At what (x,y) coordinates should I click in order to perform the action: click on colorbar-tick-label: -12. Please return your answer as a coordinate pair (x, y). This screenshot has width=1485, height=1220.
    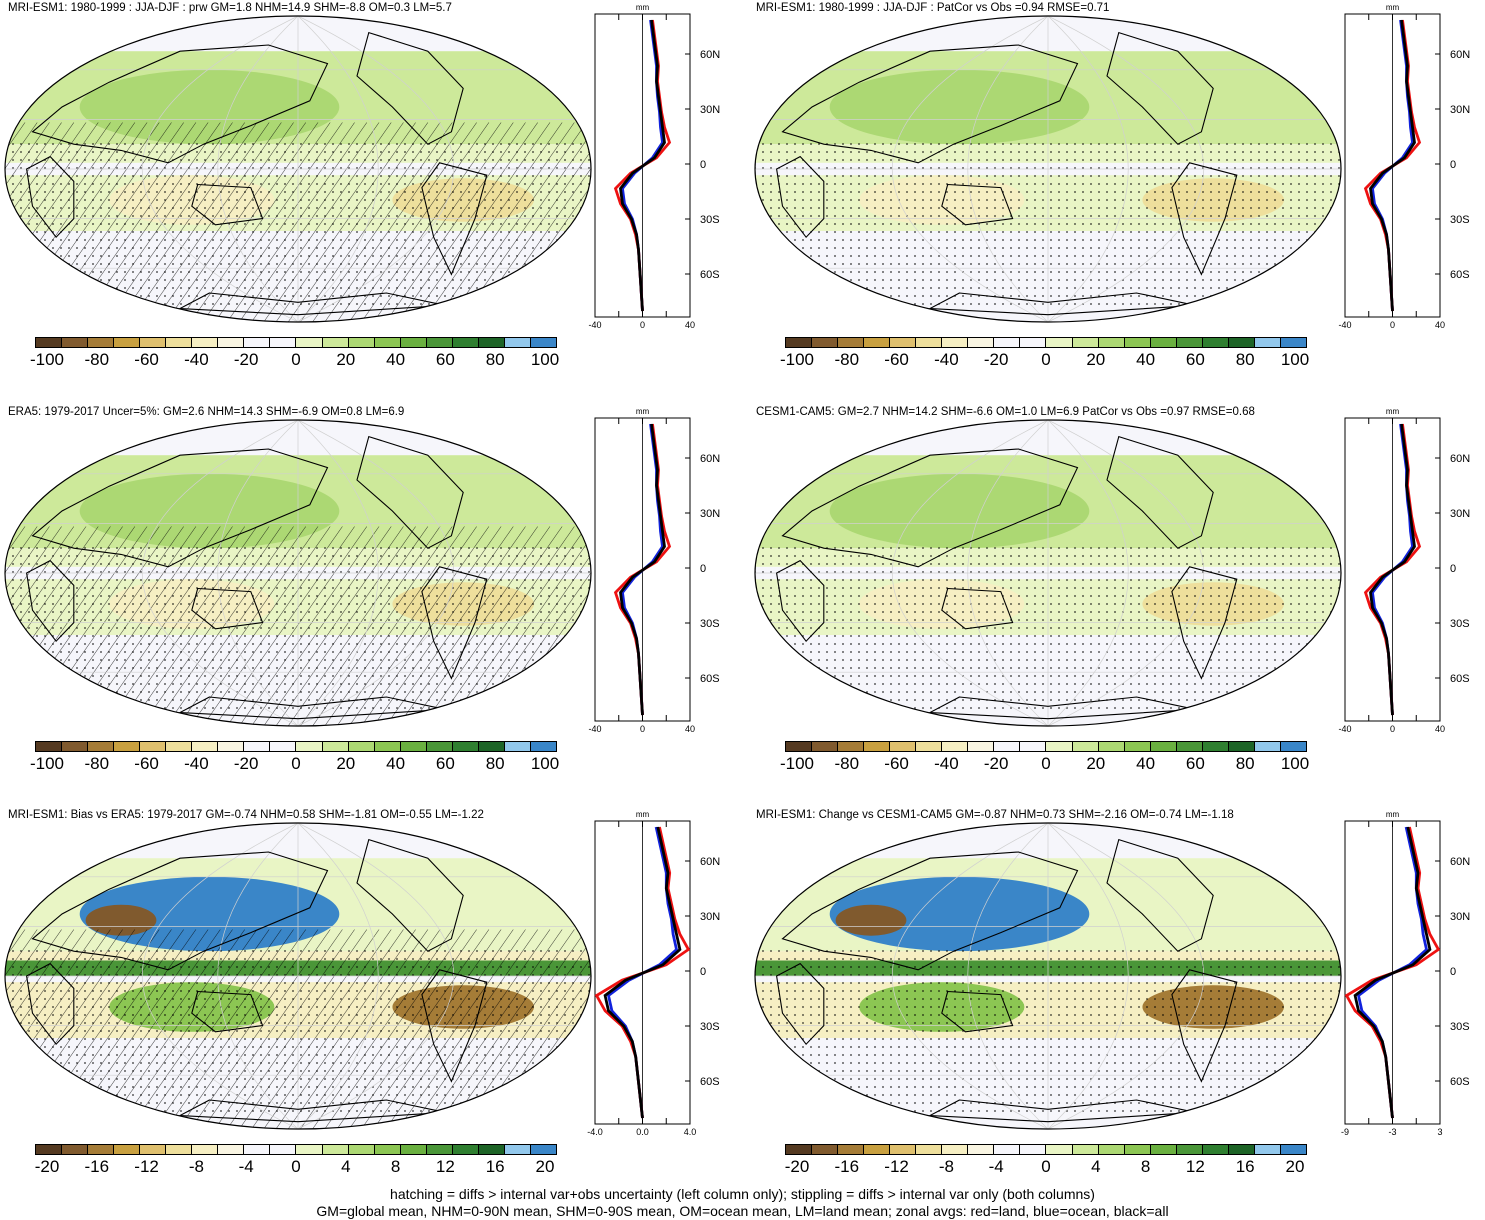
    Looking at the image, I should click on (896, 1166).